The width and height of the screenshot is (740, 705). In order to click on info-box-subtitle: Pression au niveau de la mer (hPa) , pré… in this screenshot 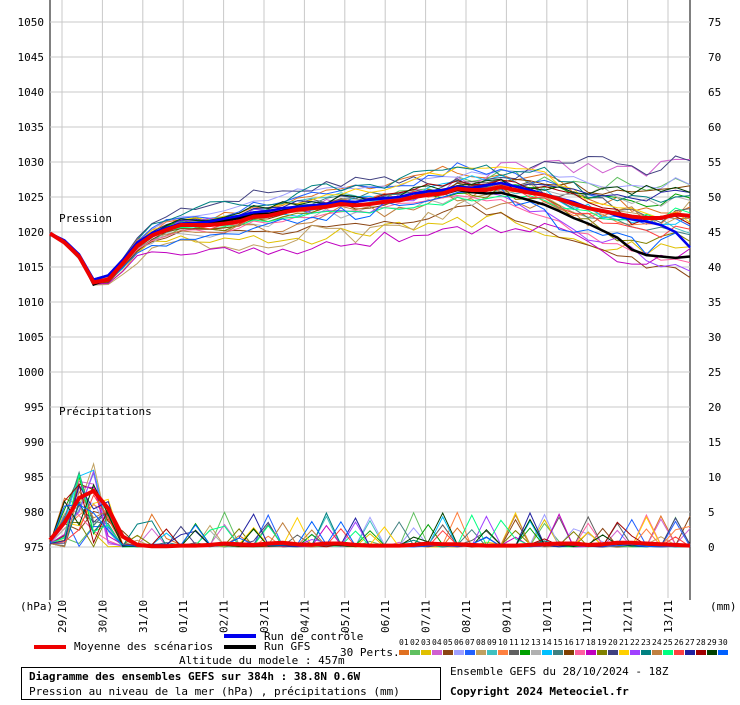, I will do `click(214, 691)`.